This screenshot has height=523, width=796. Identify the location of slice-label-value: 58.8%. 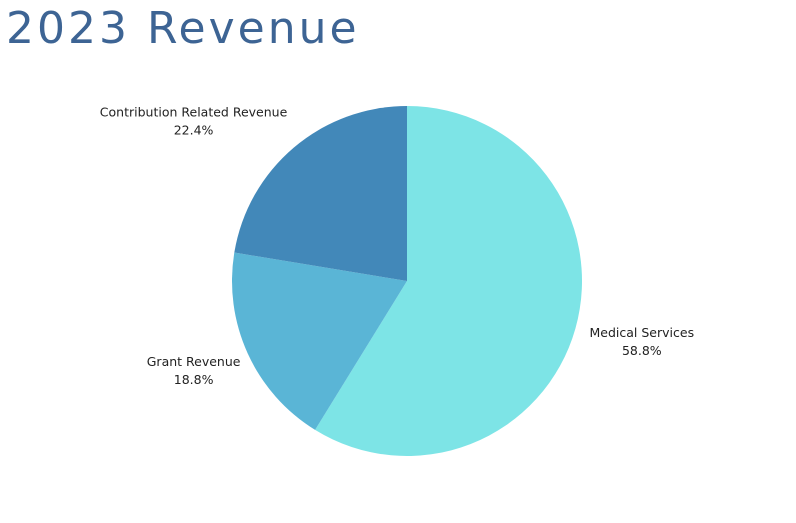
(642, 350).